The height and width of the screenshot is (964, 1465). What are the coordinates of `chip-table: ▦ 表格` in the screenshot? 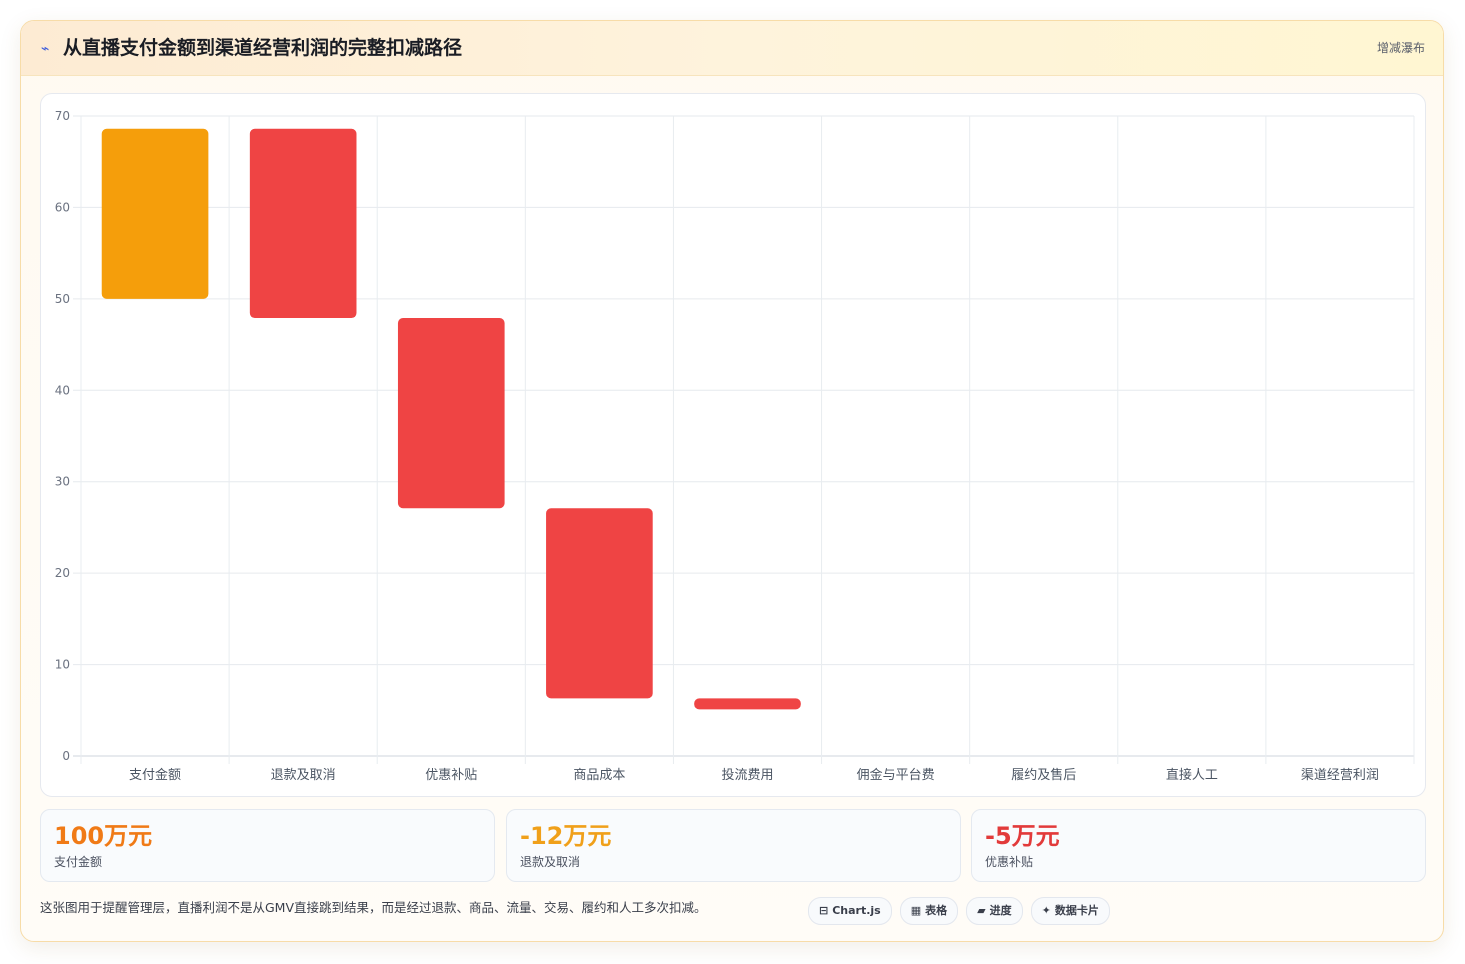 It's located at (929, 911).